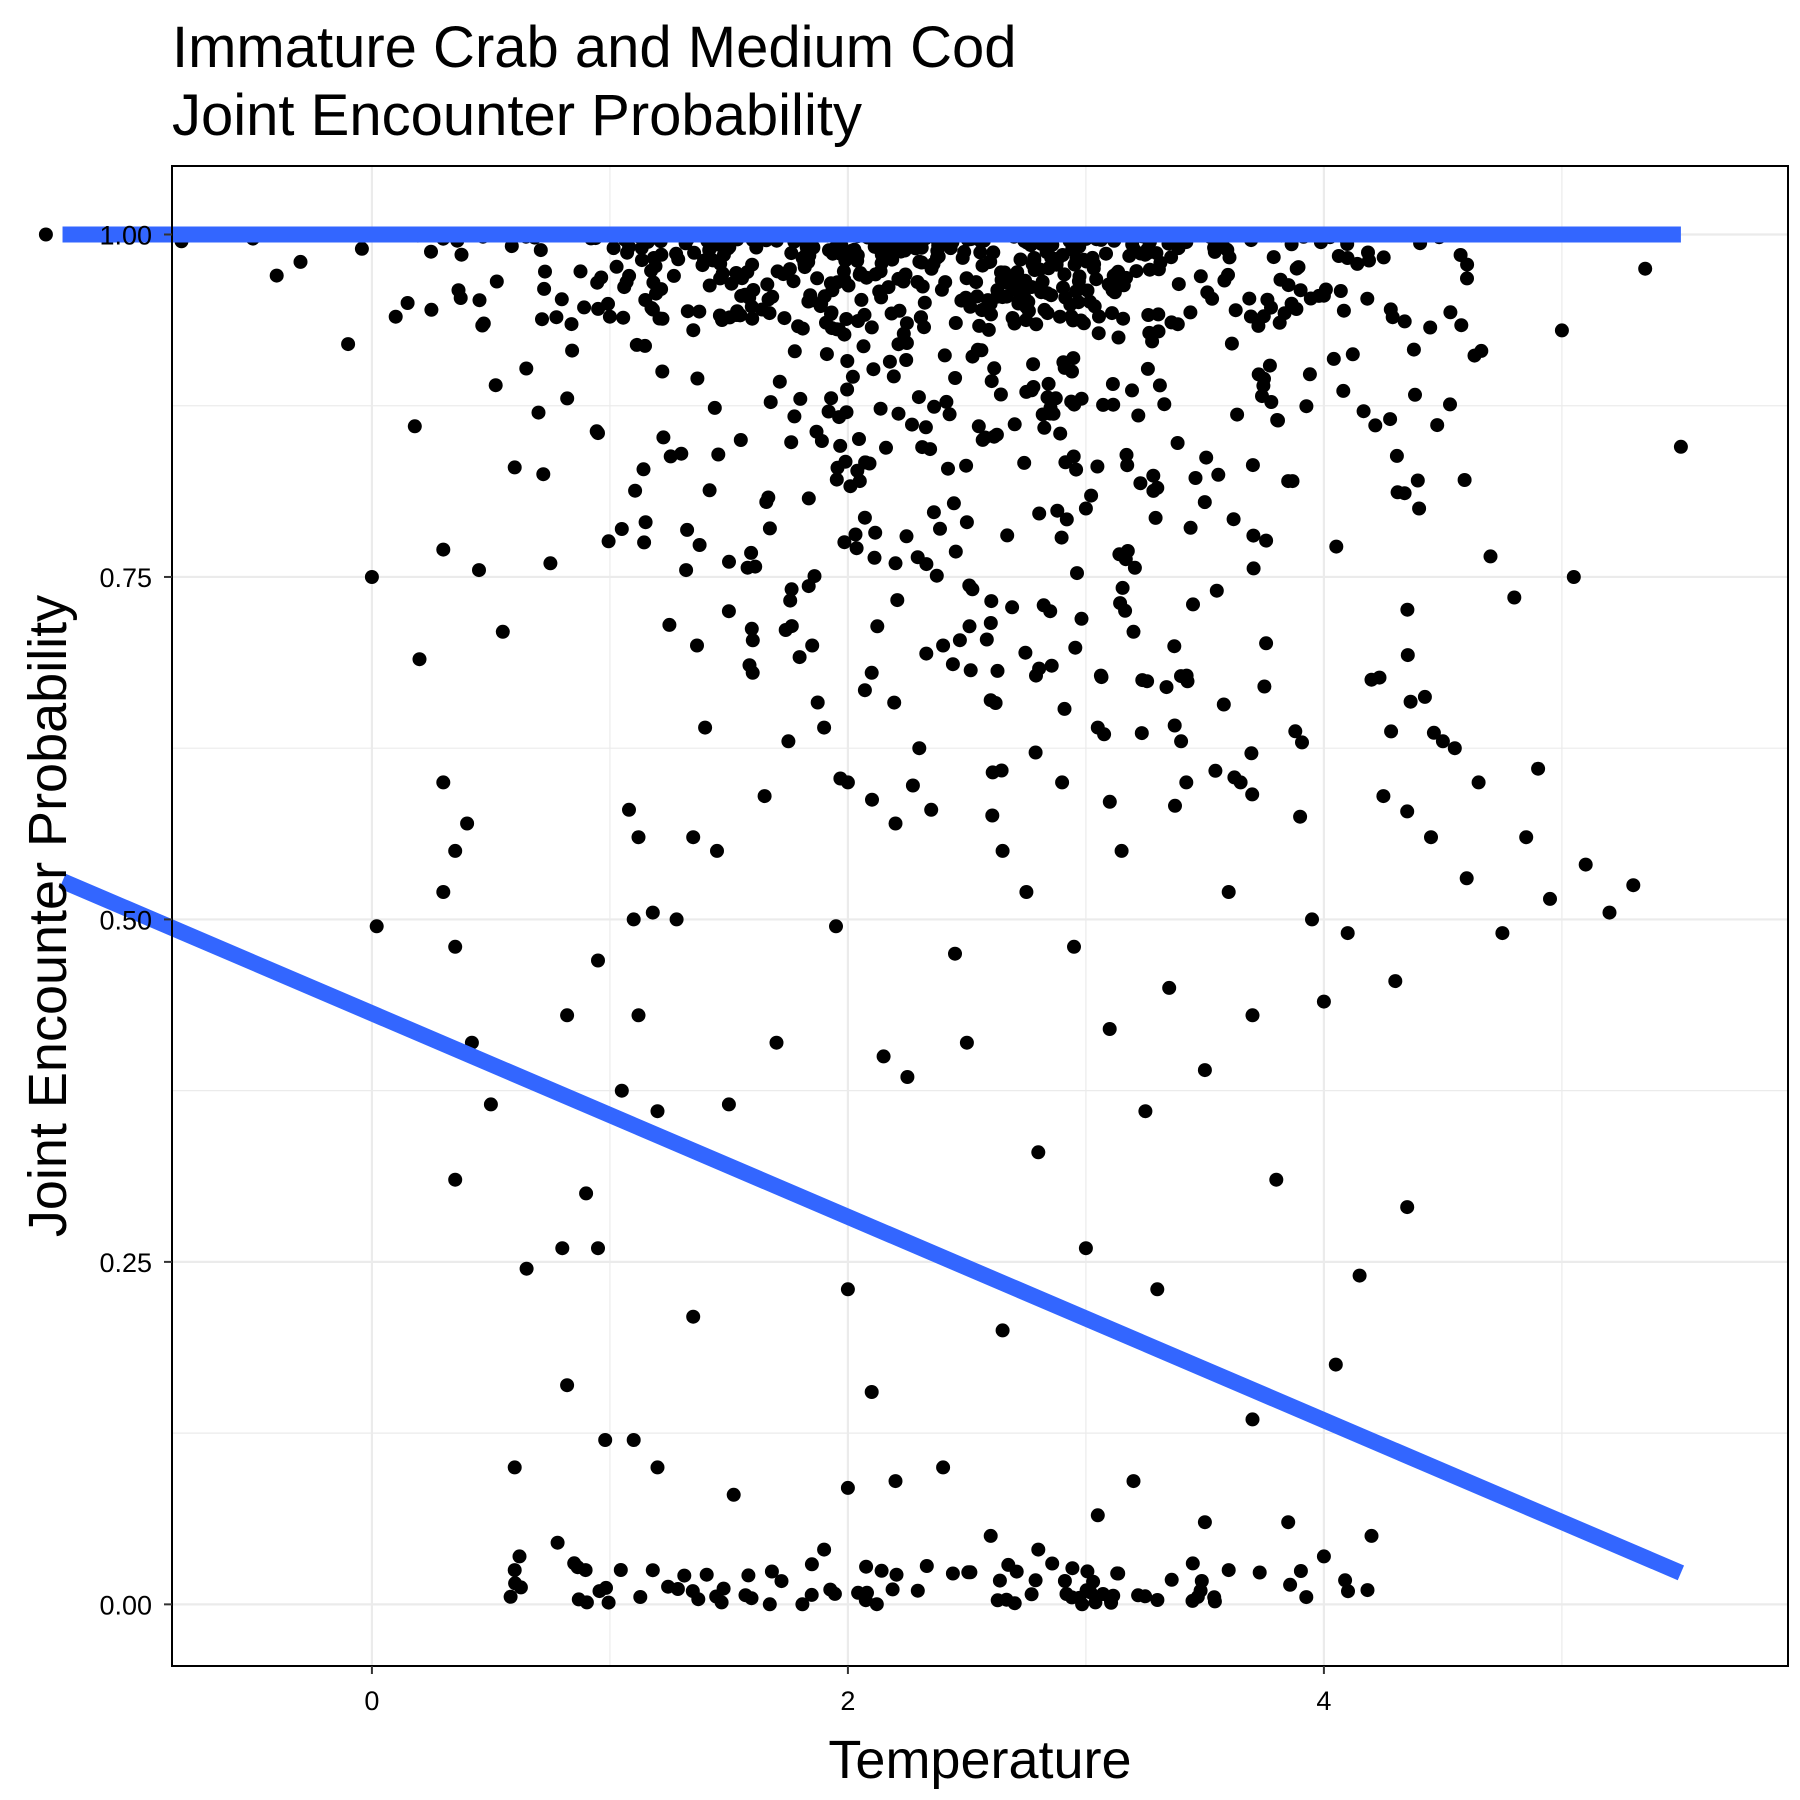  I want to click on y-tick-label: 1.00, so click(125, 235).